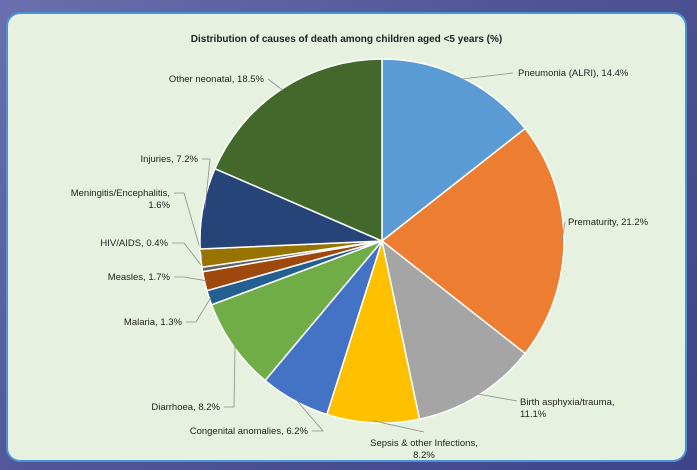 Image resolution: width=697 pixels, height=470 pixels. I want to click on leader-line-other-neonatal, so click(275, 84).